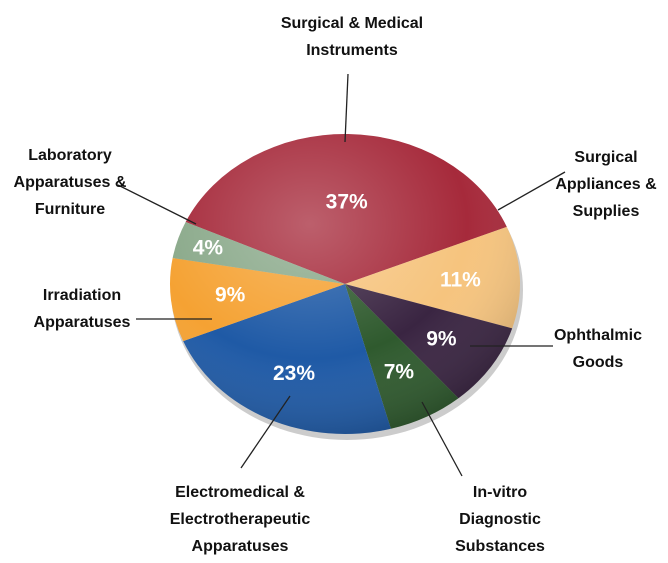 The width and height of the screenshot is (668, 563). What do you see at coordinates (347, 202) in the screenshot?
I see `value-label: 37%` at bounding box center [347, 202].